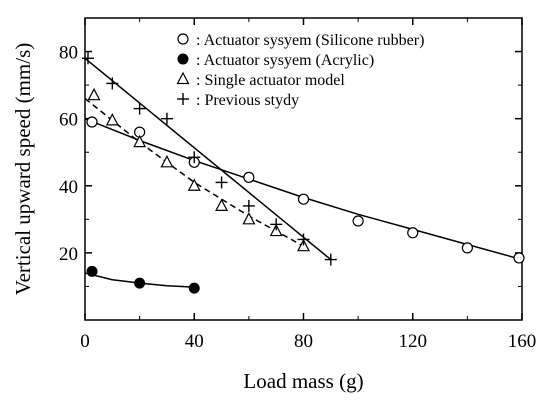  Describe the element at coordinates (68, 254) in the screenshot. I see `y-tick-label: 20` at that location.